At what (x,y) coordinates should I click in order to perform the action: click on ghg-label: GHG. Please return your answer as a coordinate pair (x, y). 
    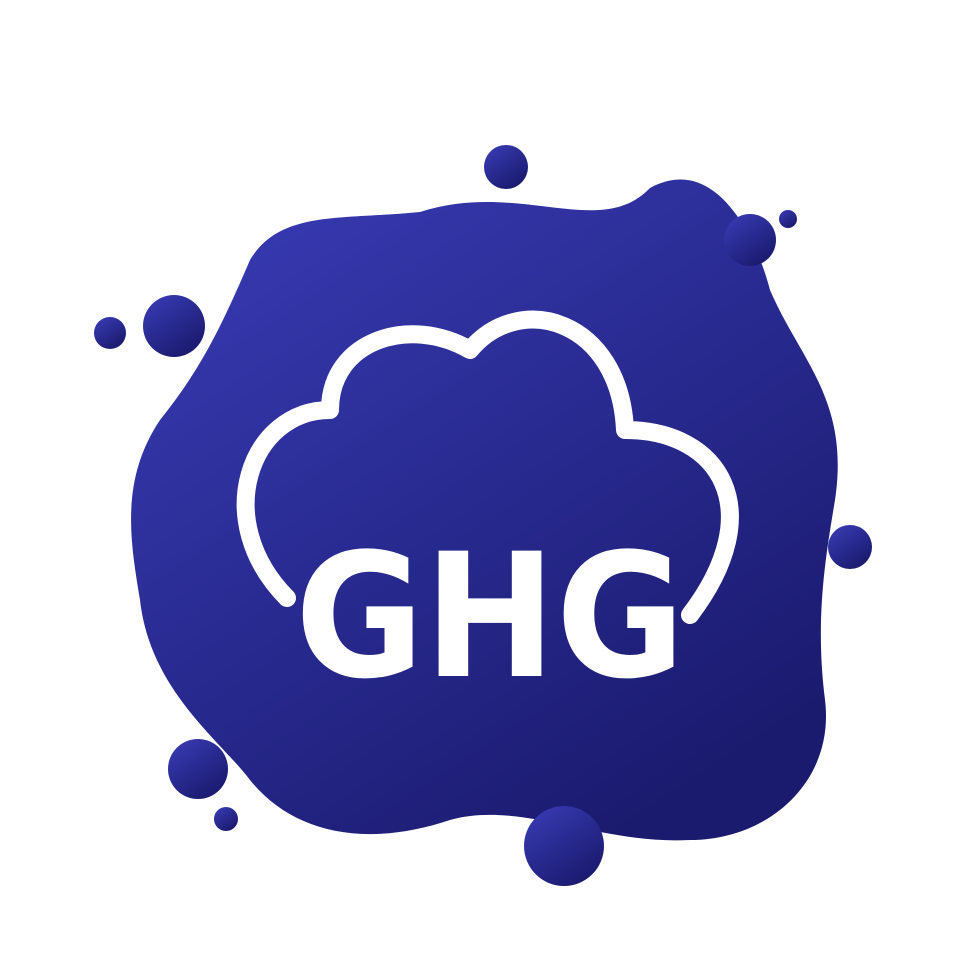
    Looking at the image, I should click on (490, 616).